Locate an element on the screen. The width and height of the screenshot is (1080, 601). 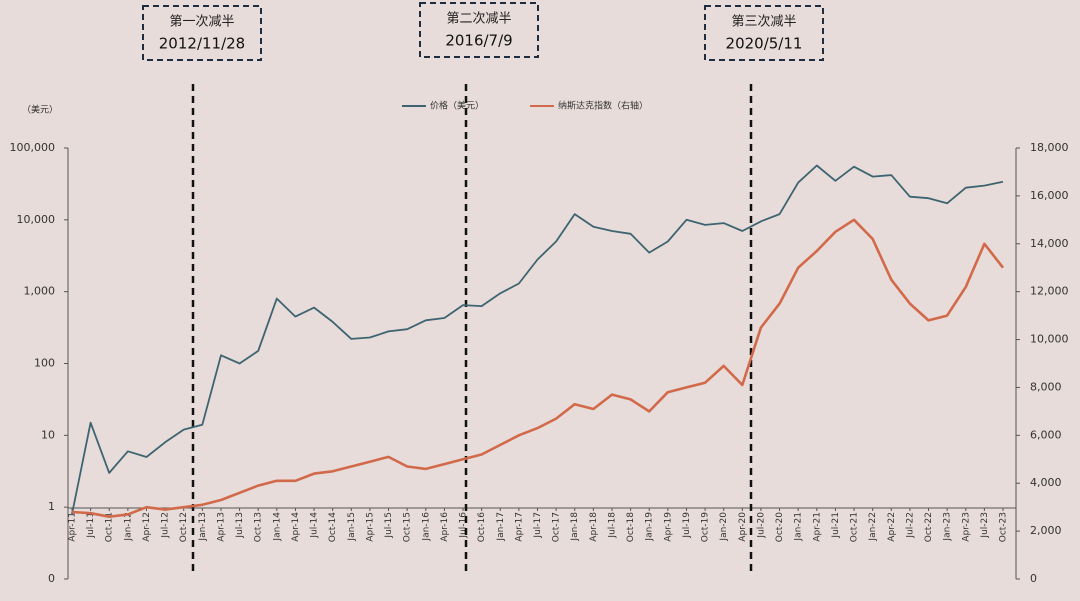
x-tick-label: Apr-13 is located at coordinates (221, 527).